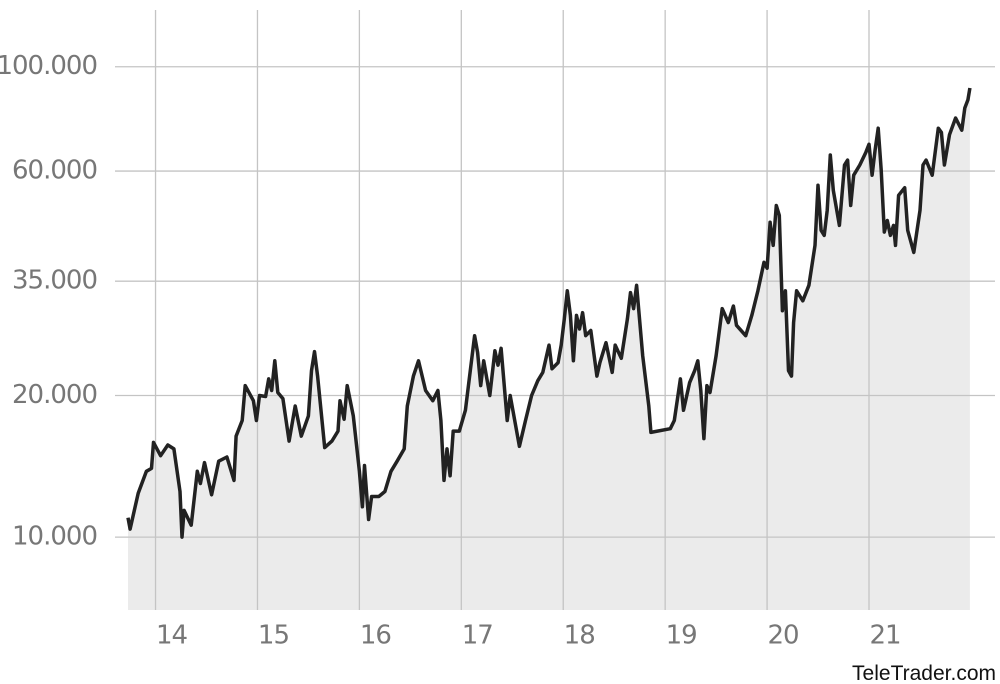 The width and height of the screenshot is (1000, 684). I want to click on x-tick-label: 18, so click(579, 636).